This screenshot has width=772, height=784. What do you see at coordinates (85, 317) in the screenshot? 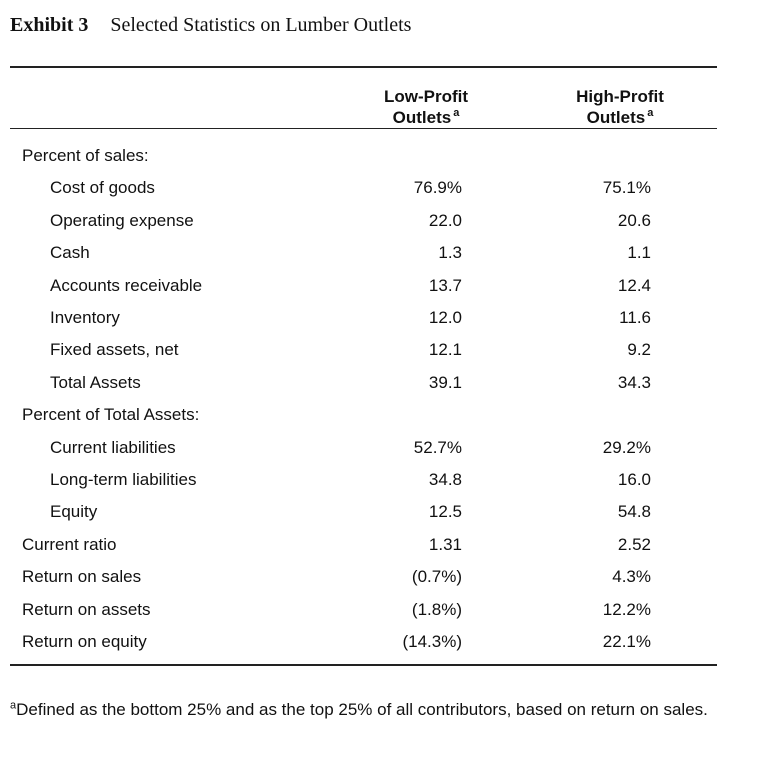
I see `row-label: Inventory` at bounding box center [85, 317].